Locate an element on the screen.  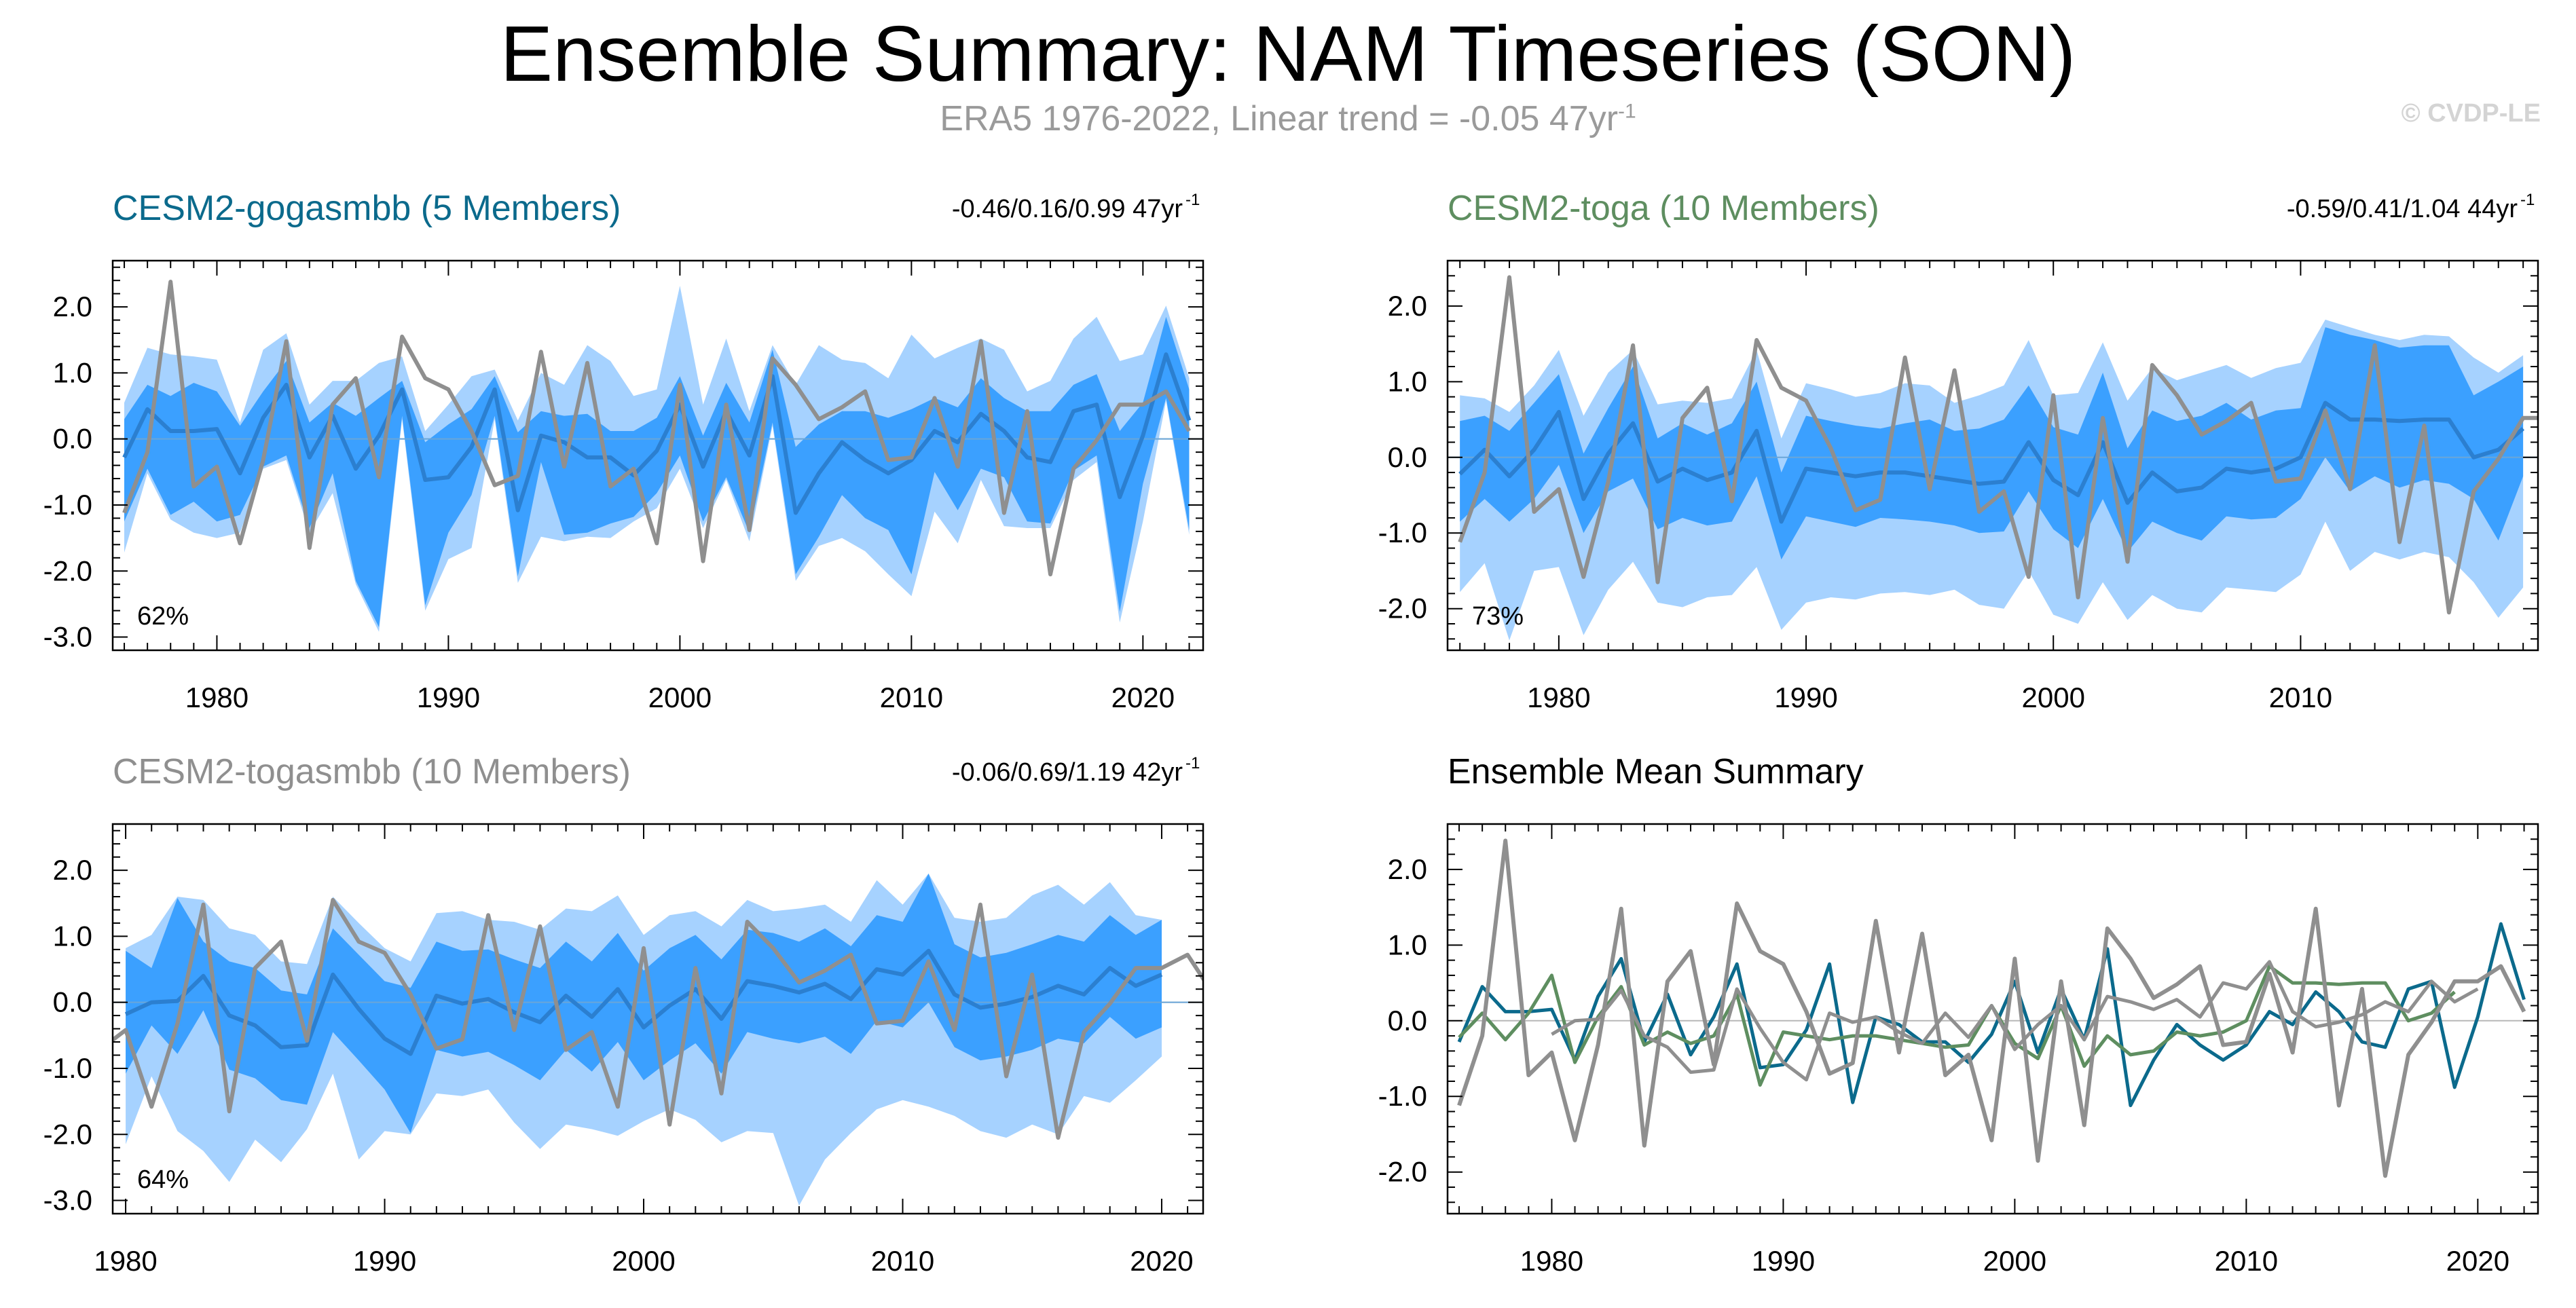
trend-stats: -0.46/0.16/0.99 47yr is located at coordinates (1067, 209).